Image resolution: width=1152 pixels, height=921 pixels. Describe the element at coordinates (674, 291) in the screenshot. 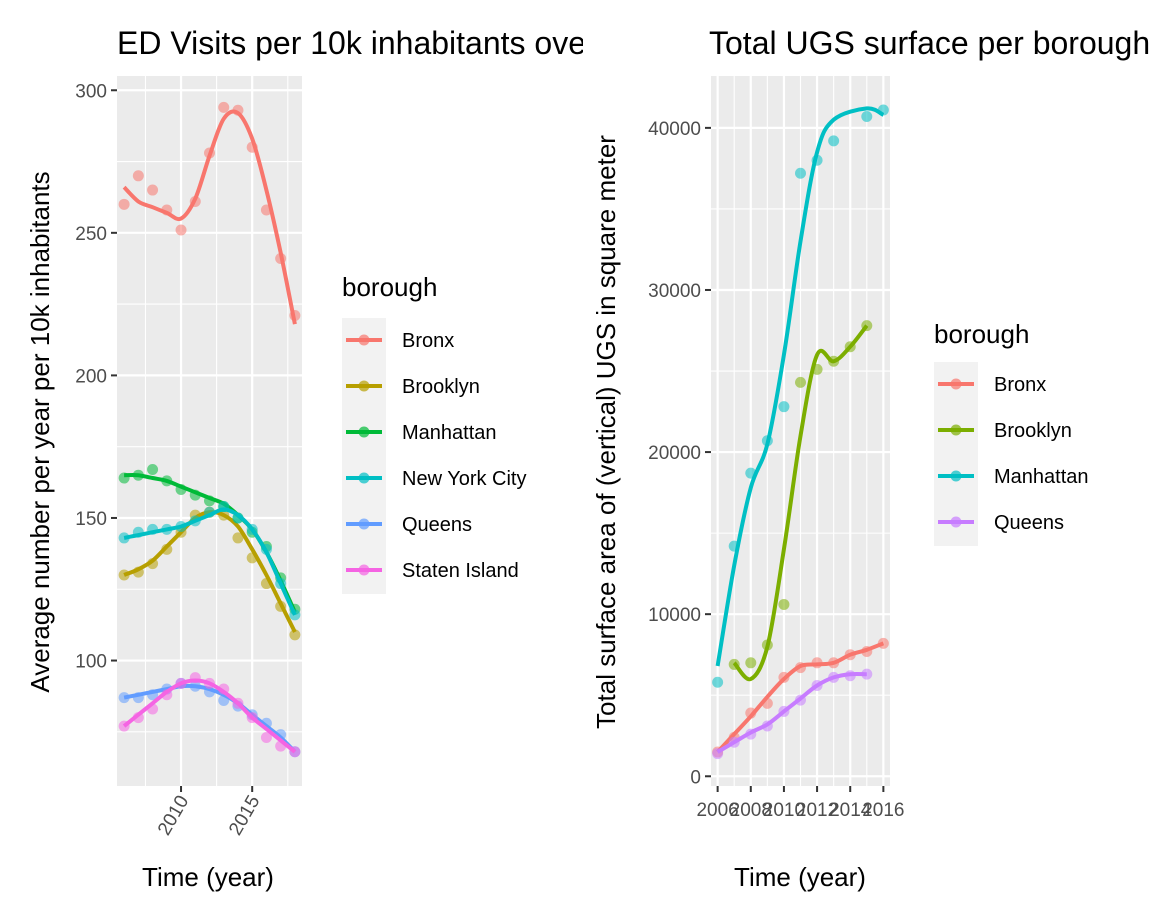

I see `y-tick-label: 30000` at that location.